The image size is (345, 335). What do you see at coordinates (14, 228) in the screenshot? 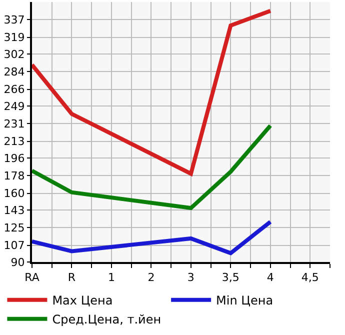
I see `y-tick-label: 125` at bounding box center [14, 228].